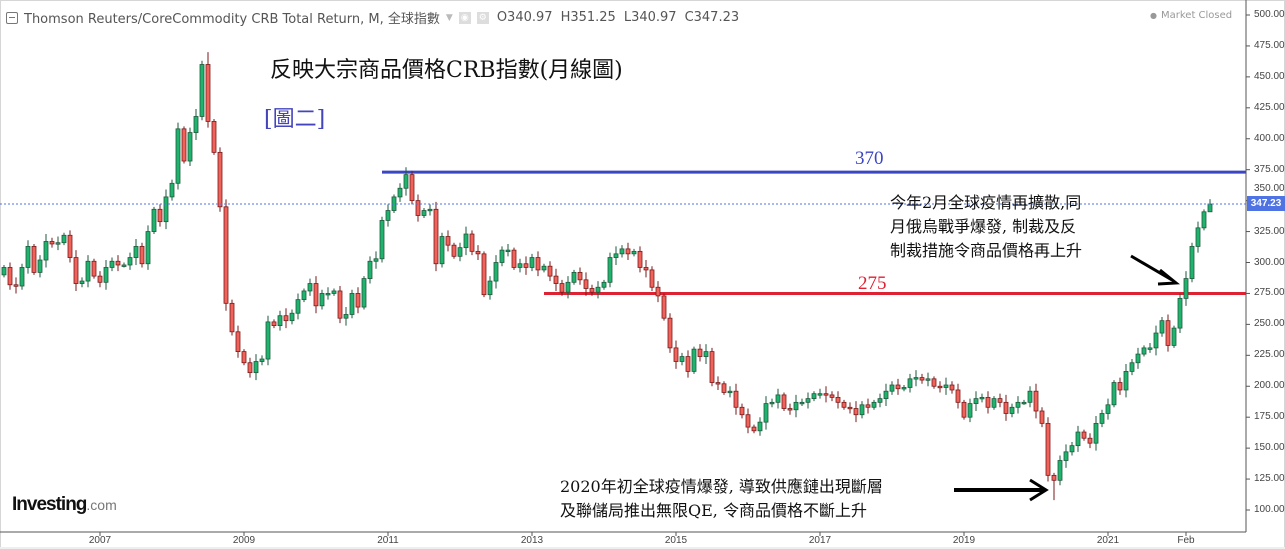 Image resolution: width=1285 pixels, height=549 pixels. Describe the element at coordinates (986, 202) in the screenshot. I see `note-2022-line: 今年2月全球疫情再擴散,同` at that location.